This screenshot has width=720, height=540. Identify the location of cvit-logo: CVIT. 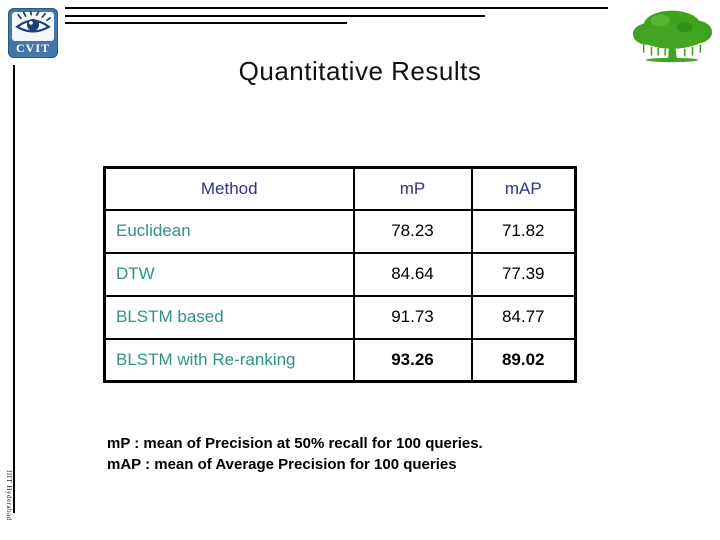
(33, 33).